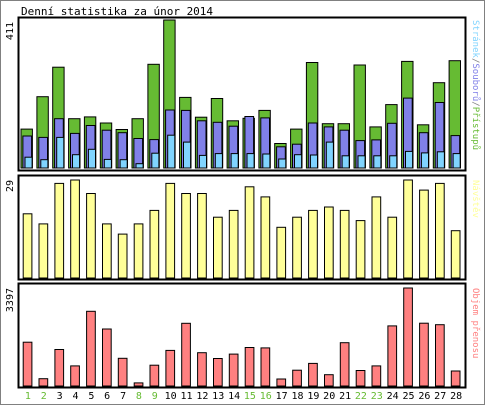  What do you see at coordinates (475, 128) in the screenshot?
I see `hits-legend-hits: Přístupů` at bounding box center [475, 128].